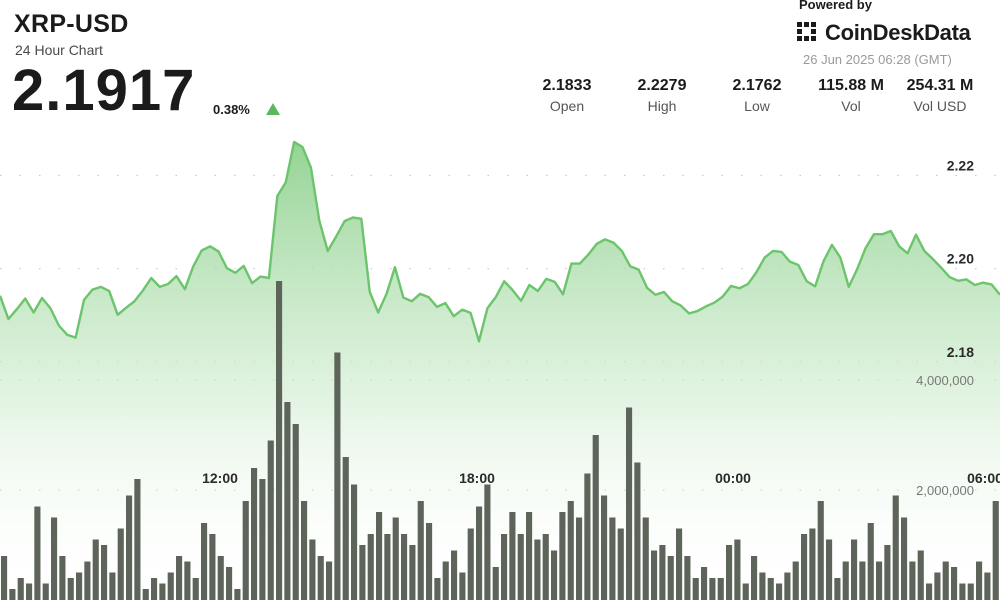 This screenshot has height=600, width=1000. Describe the element at coordinates (567, 95) in the screenshot. I see `stat-open: 2.1833 Open` at that location.